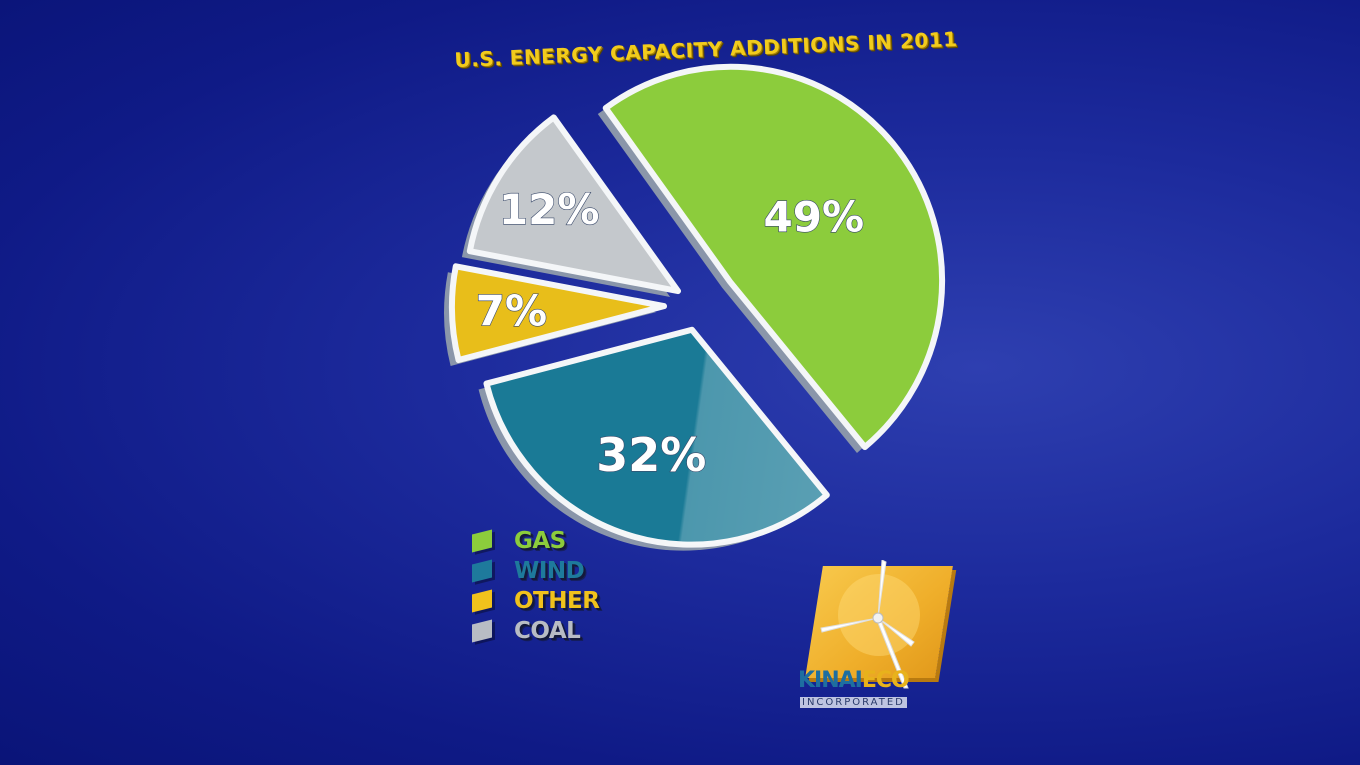 The image size is (1360, 765). What do you see at coordinates (814, 216) in the screenshot?
I see `data-label-gas: 49%` at bounding box center [814, 216].